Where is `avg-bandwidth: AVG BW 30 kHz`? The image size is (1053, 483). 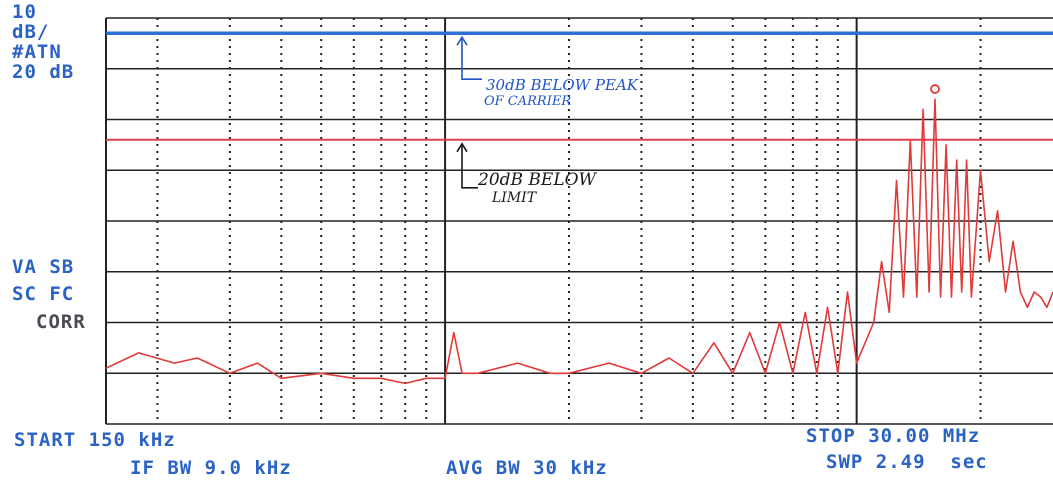 avg-bandwidth: AVG BW 30 kHz is located at coordinates (527, 468).